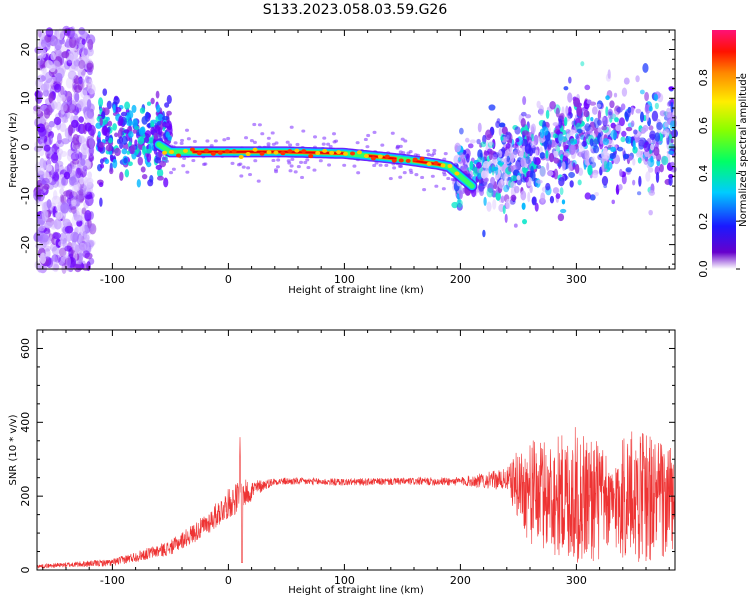 The image size is (750, 600). I want to click on colorbar-label: Normalized spectral amplitude, so click(743, 150).